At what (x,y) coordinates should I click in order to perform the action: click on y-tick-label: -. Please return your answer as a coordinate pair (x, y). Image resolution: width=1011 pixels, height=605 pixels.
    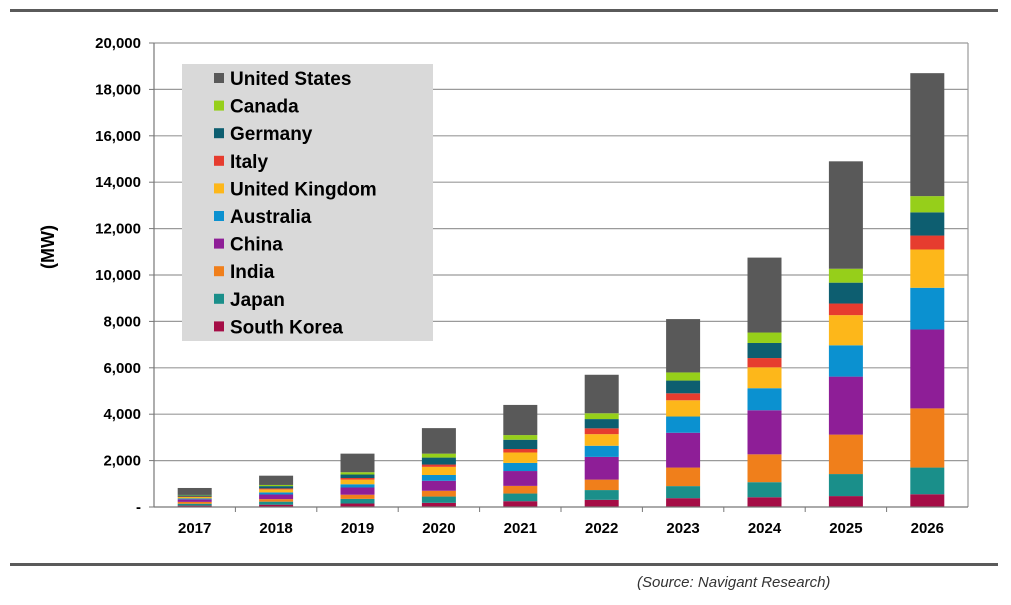
    Looking at the image, I should click on (138, 507).